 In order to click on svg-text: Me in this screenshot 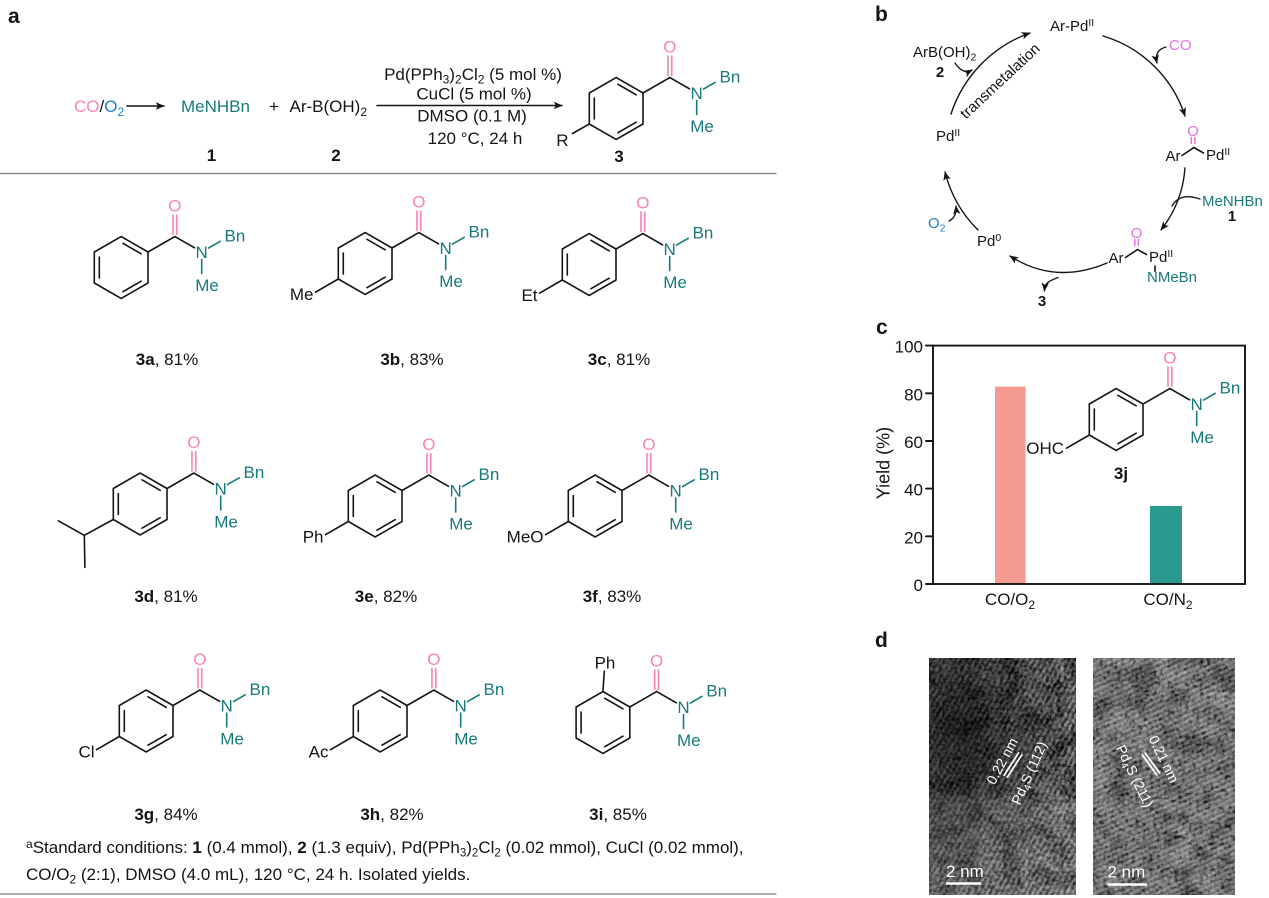, I will do `click(302, 294)`.